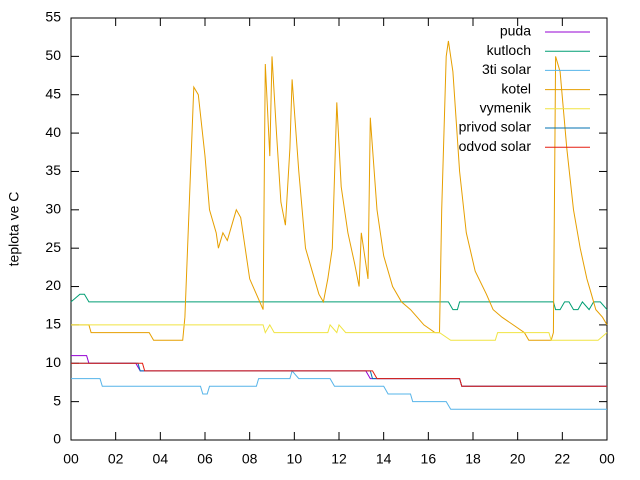  What do you see at coordinates (53, 247) in the screenshot?
I see `y-tick-label: 25` at bounding box center [53, 247].